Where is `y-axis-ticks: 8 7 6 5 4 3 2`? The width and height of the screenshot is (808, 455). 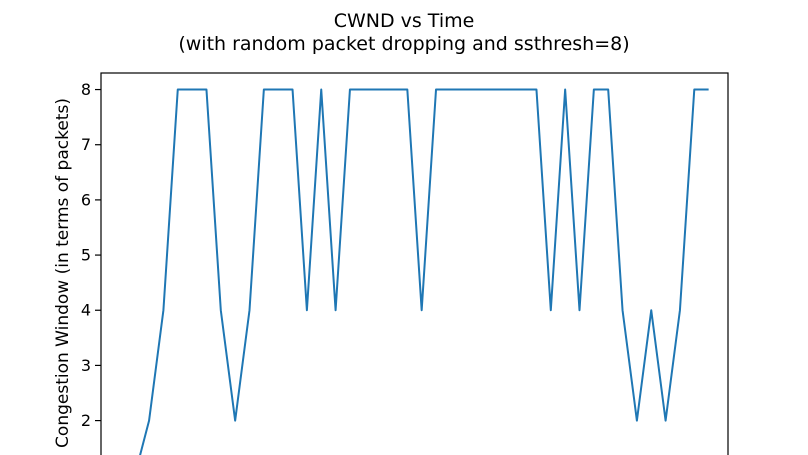 y-axis-ticks: 8 7 6 5 4 3 2 is located at coordinates (91, 255).